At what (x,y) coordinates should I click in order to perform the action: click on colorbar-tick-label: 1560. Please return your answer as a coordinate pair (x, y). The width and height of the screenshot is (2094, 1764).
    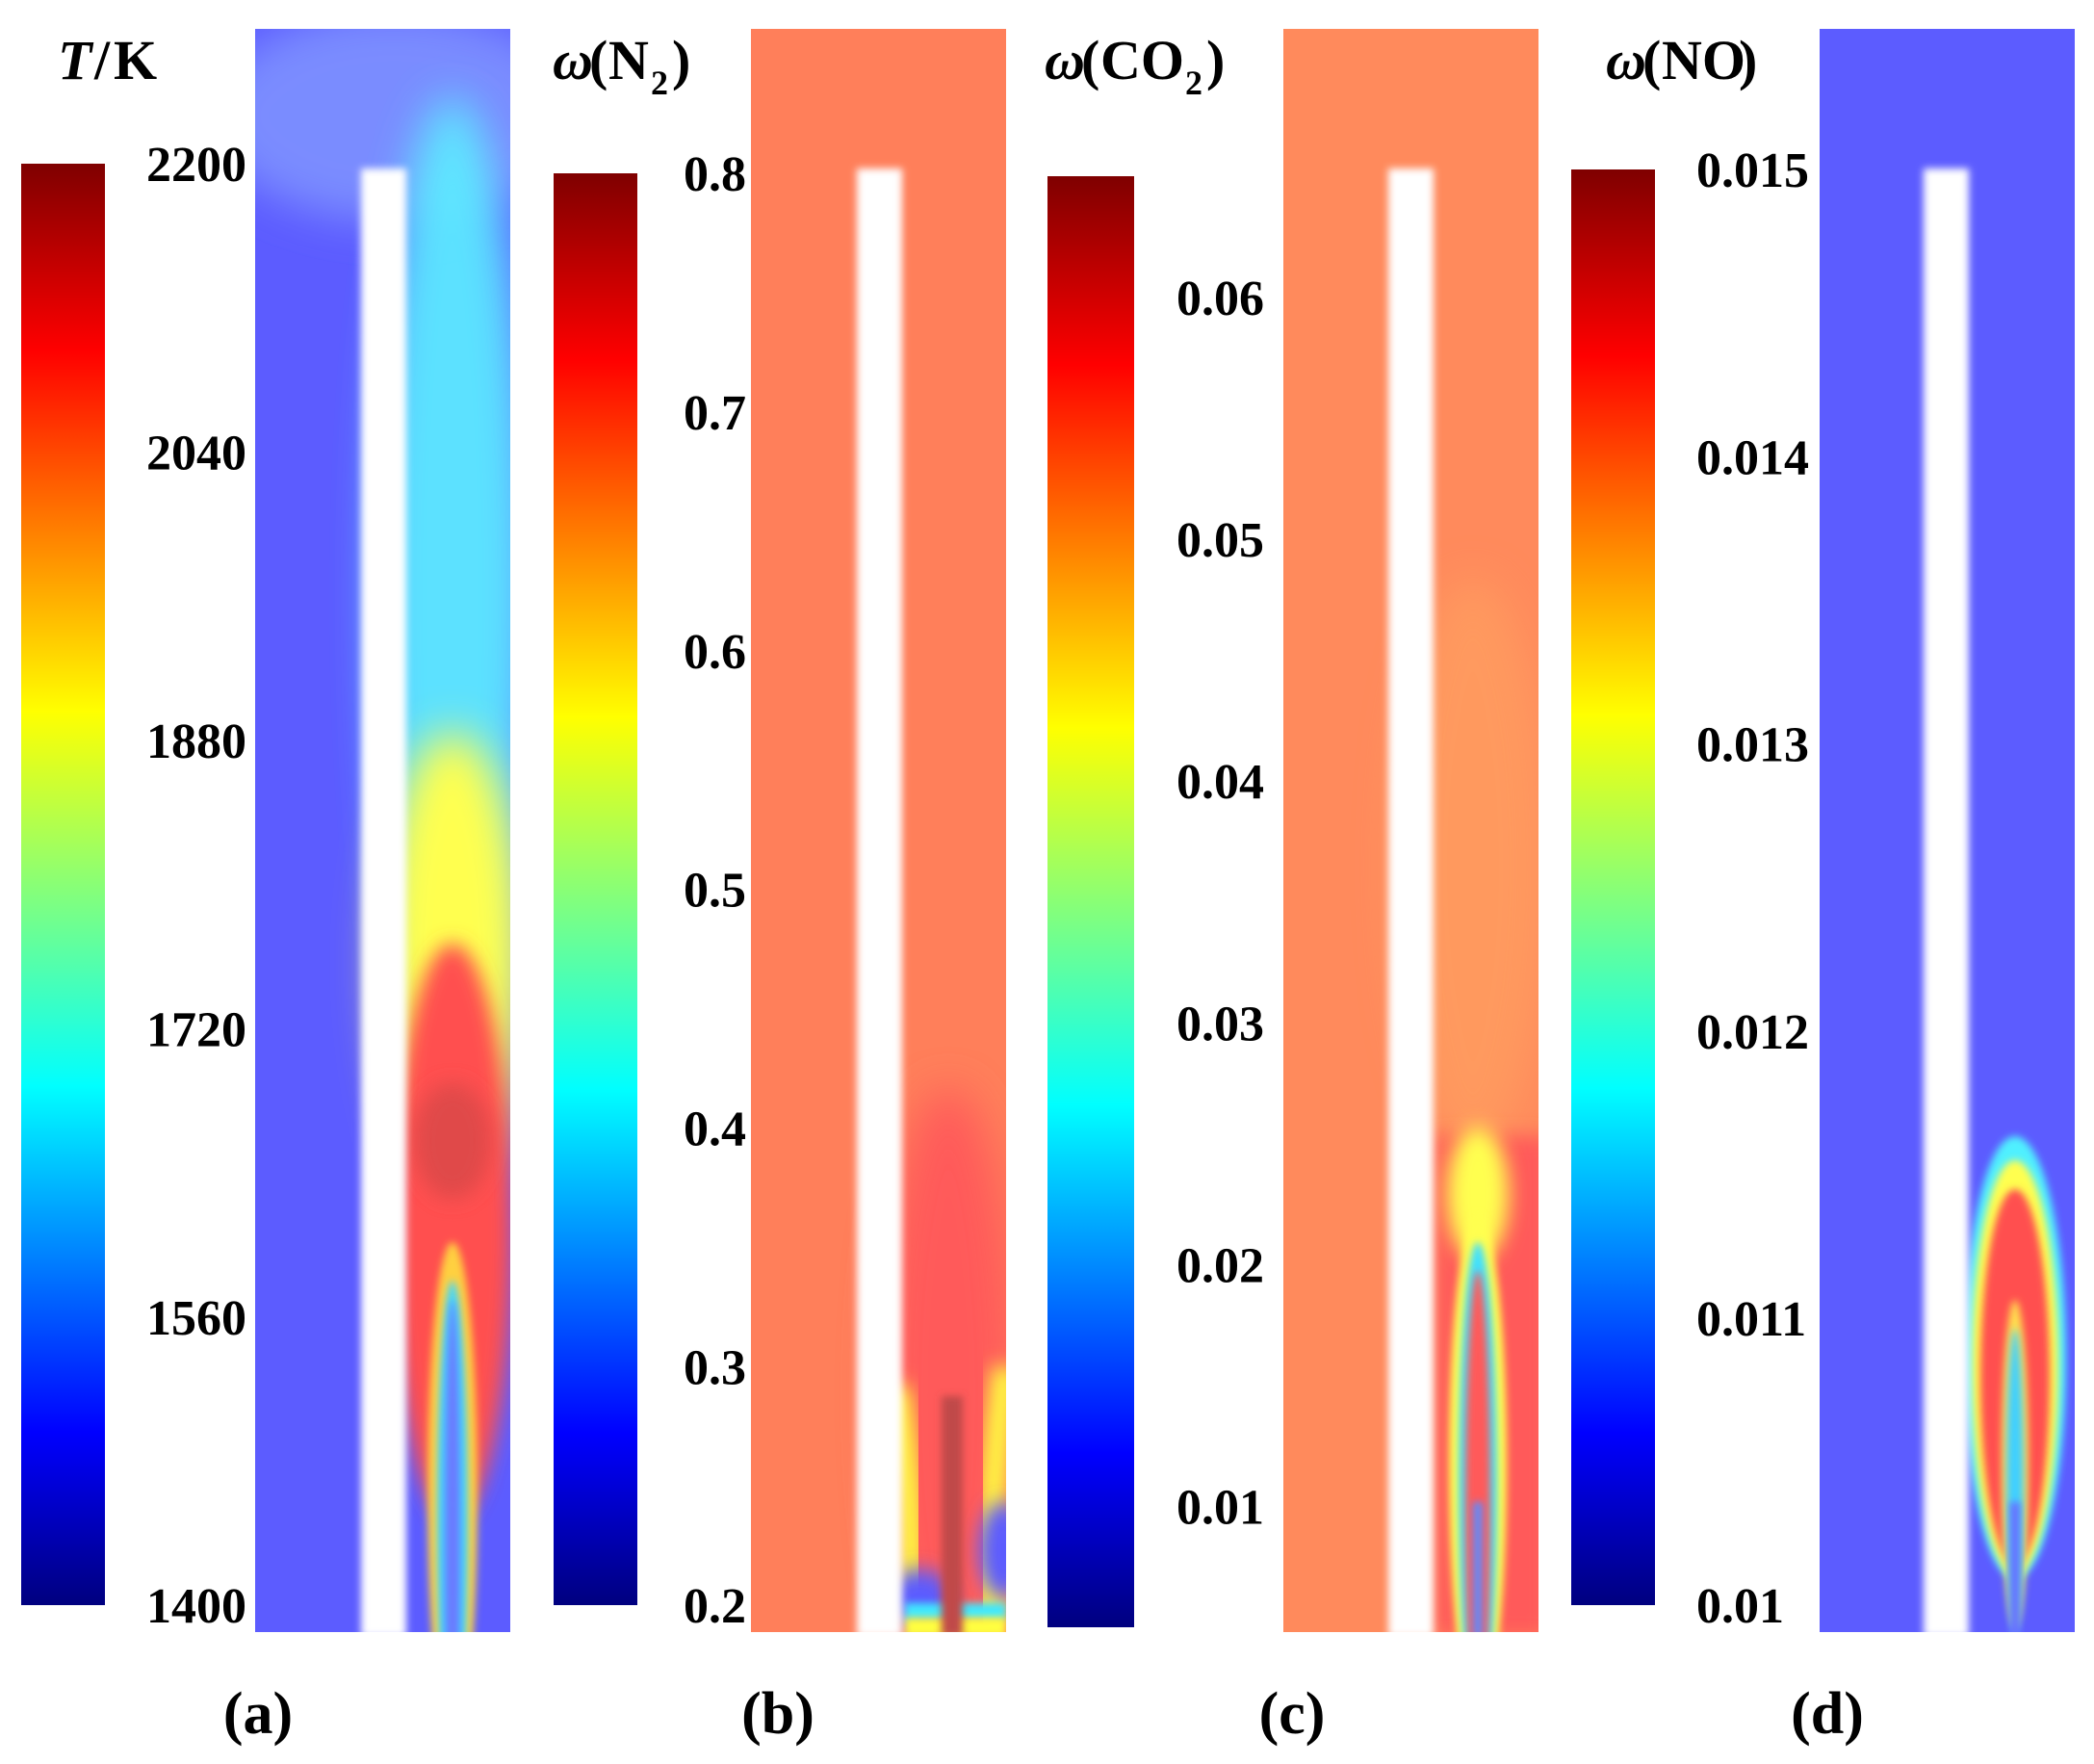
    Looking at the image, I should click on (196, 1318).